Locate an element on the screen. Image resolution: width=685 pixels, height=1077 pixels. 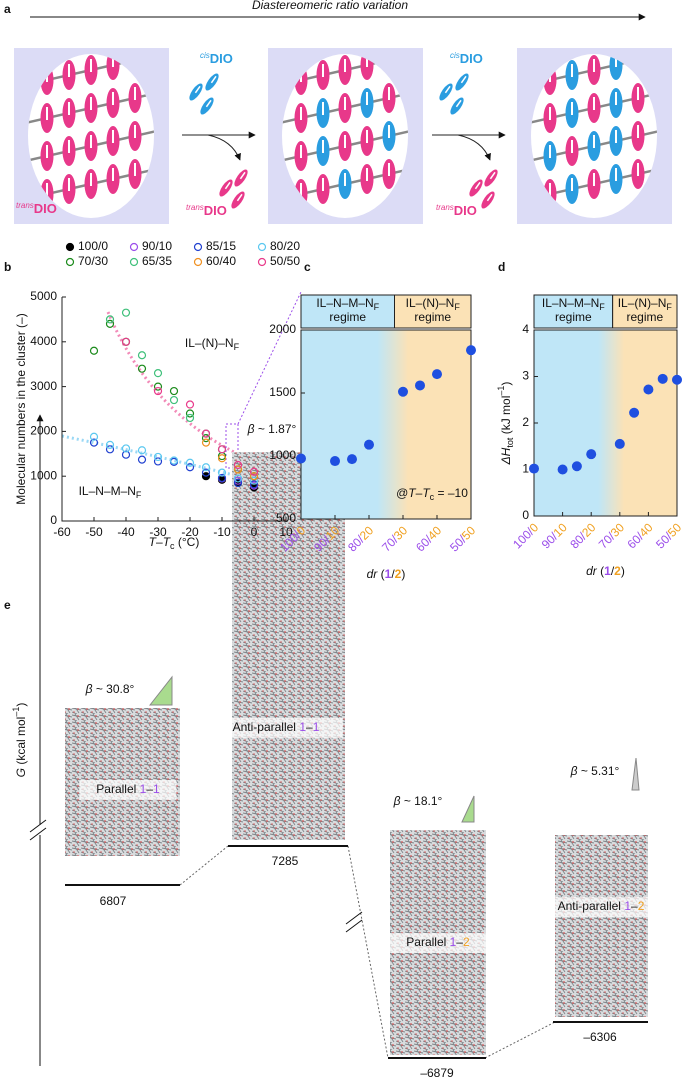
text-part: 1 is located at coordinates (156, 789).